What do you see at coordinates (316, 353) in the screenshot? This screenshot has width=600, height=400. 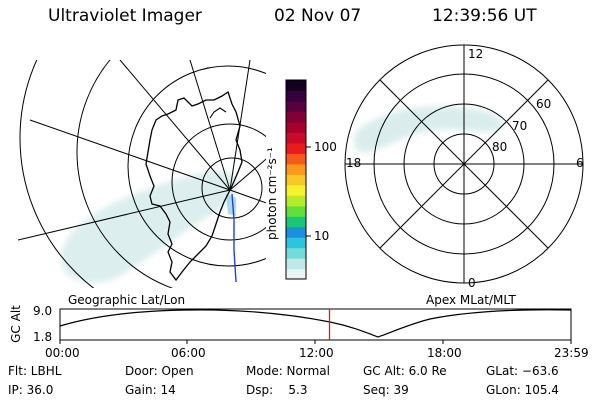 I see `gc-alt-xtick: 12:00` at bounding box center [316, 353].